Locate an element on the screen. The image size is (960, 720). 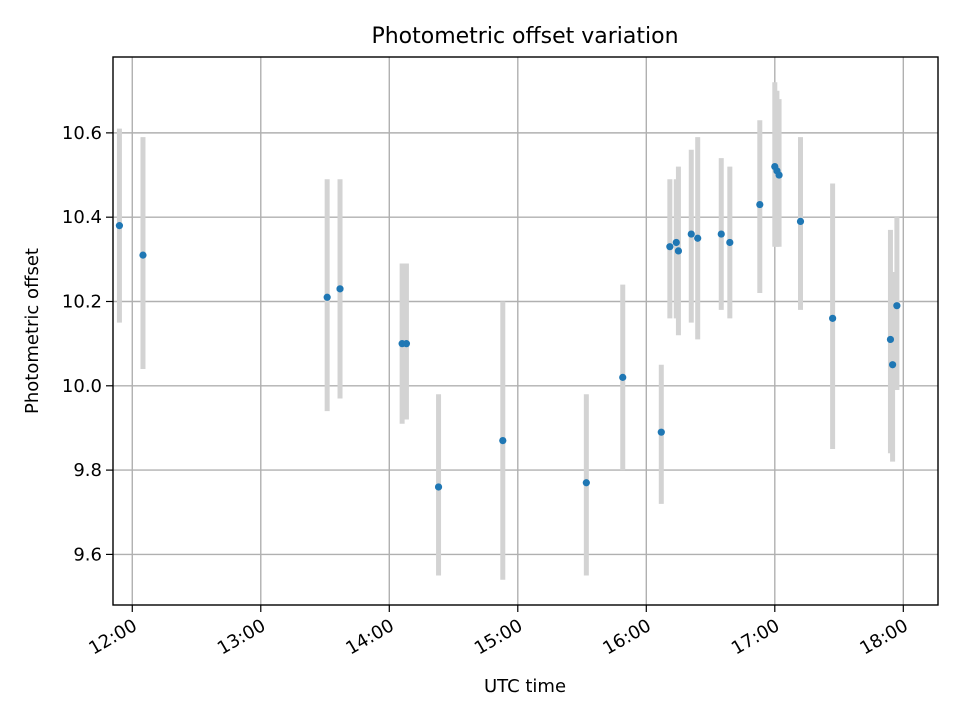
y-tick-label: 10.6 is located at coordinates (82, 133).